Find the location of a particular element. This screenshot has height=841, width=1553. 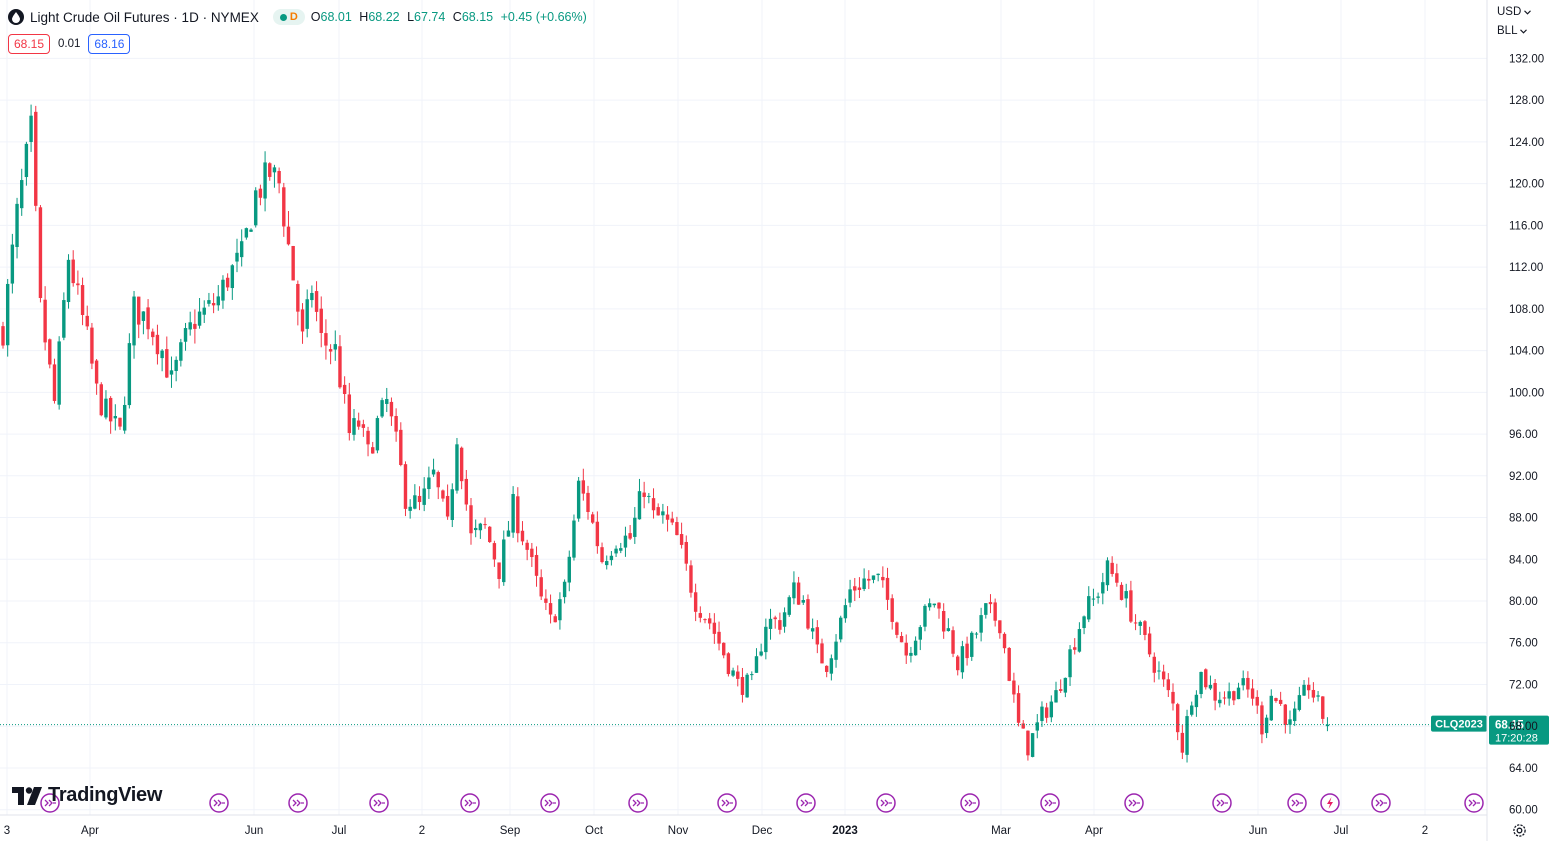

last-price-tag is located at coordinates (1519, 730).